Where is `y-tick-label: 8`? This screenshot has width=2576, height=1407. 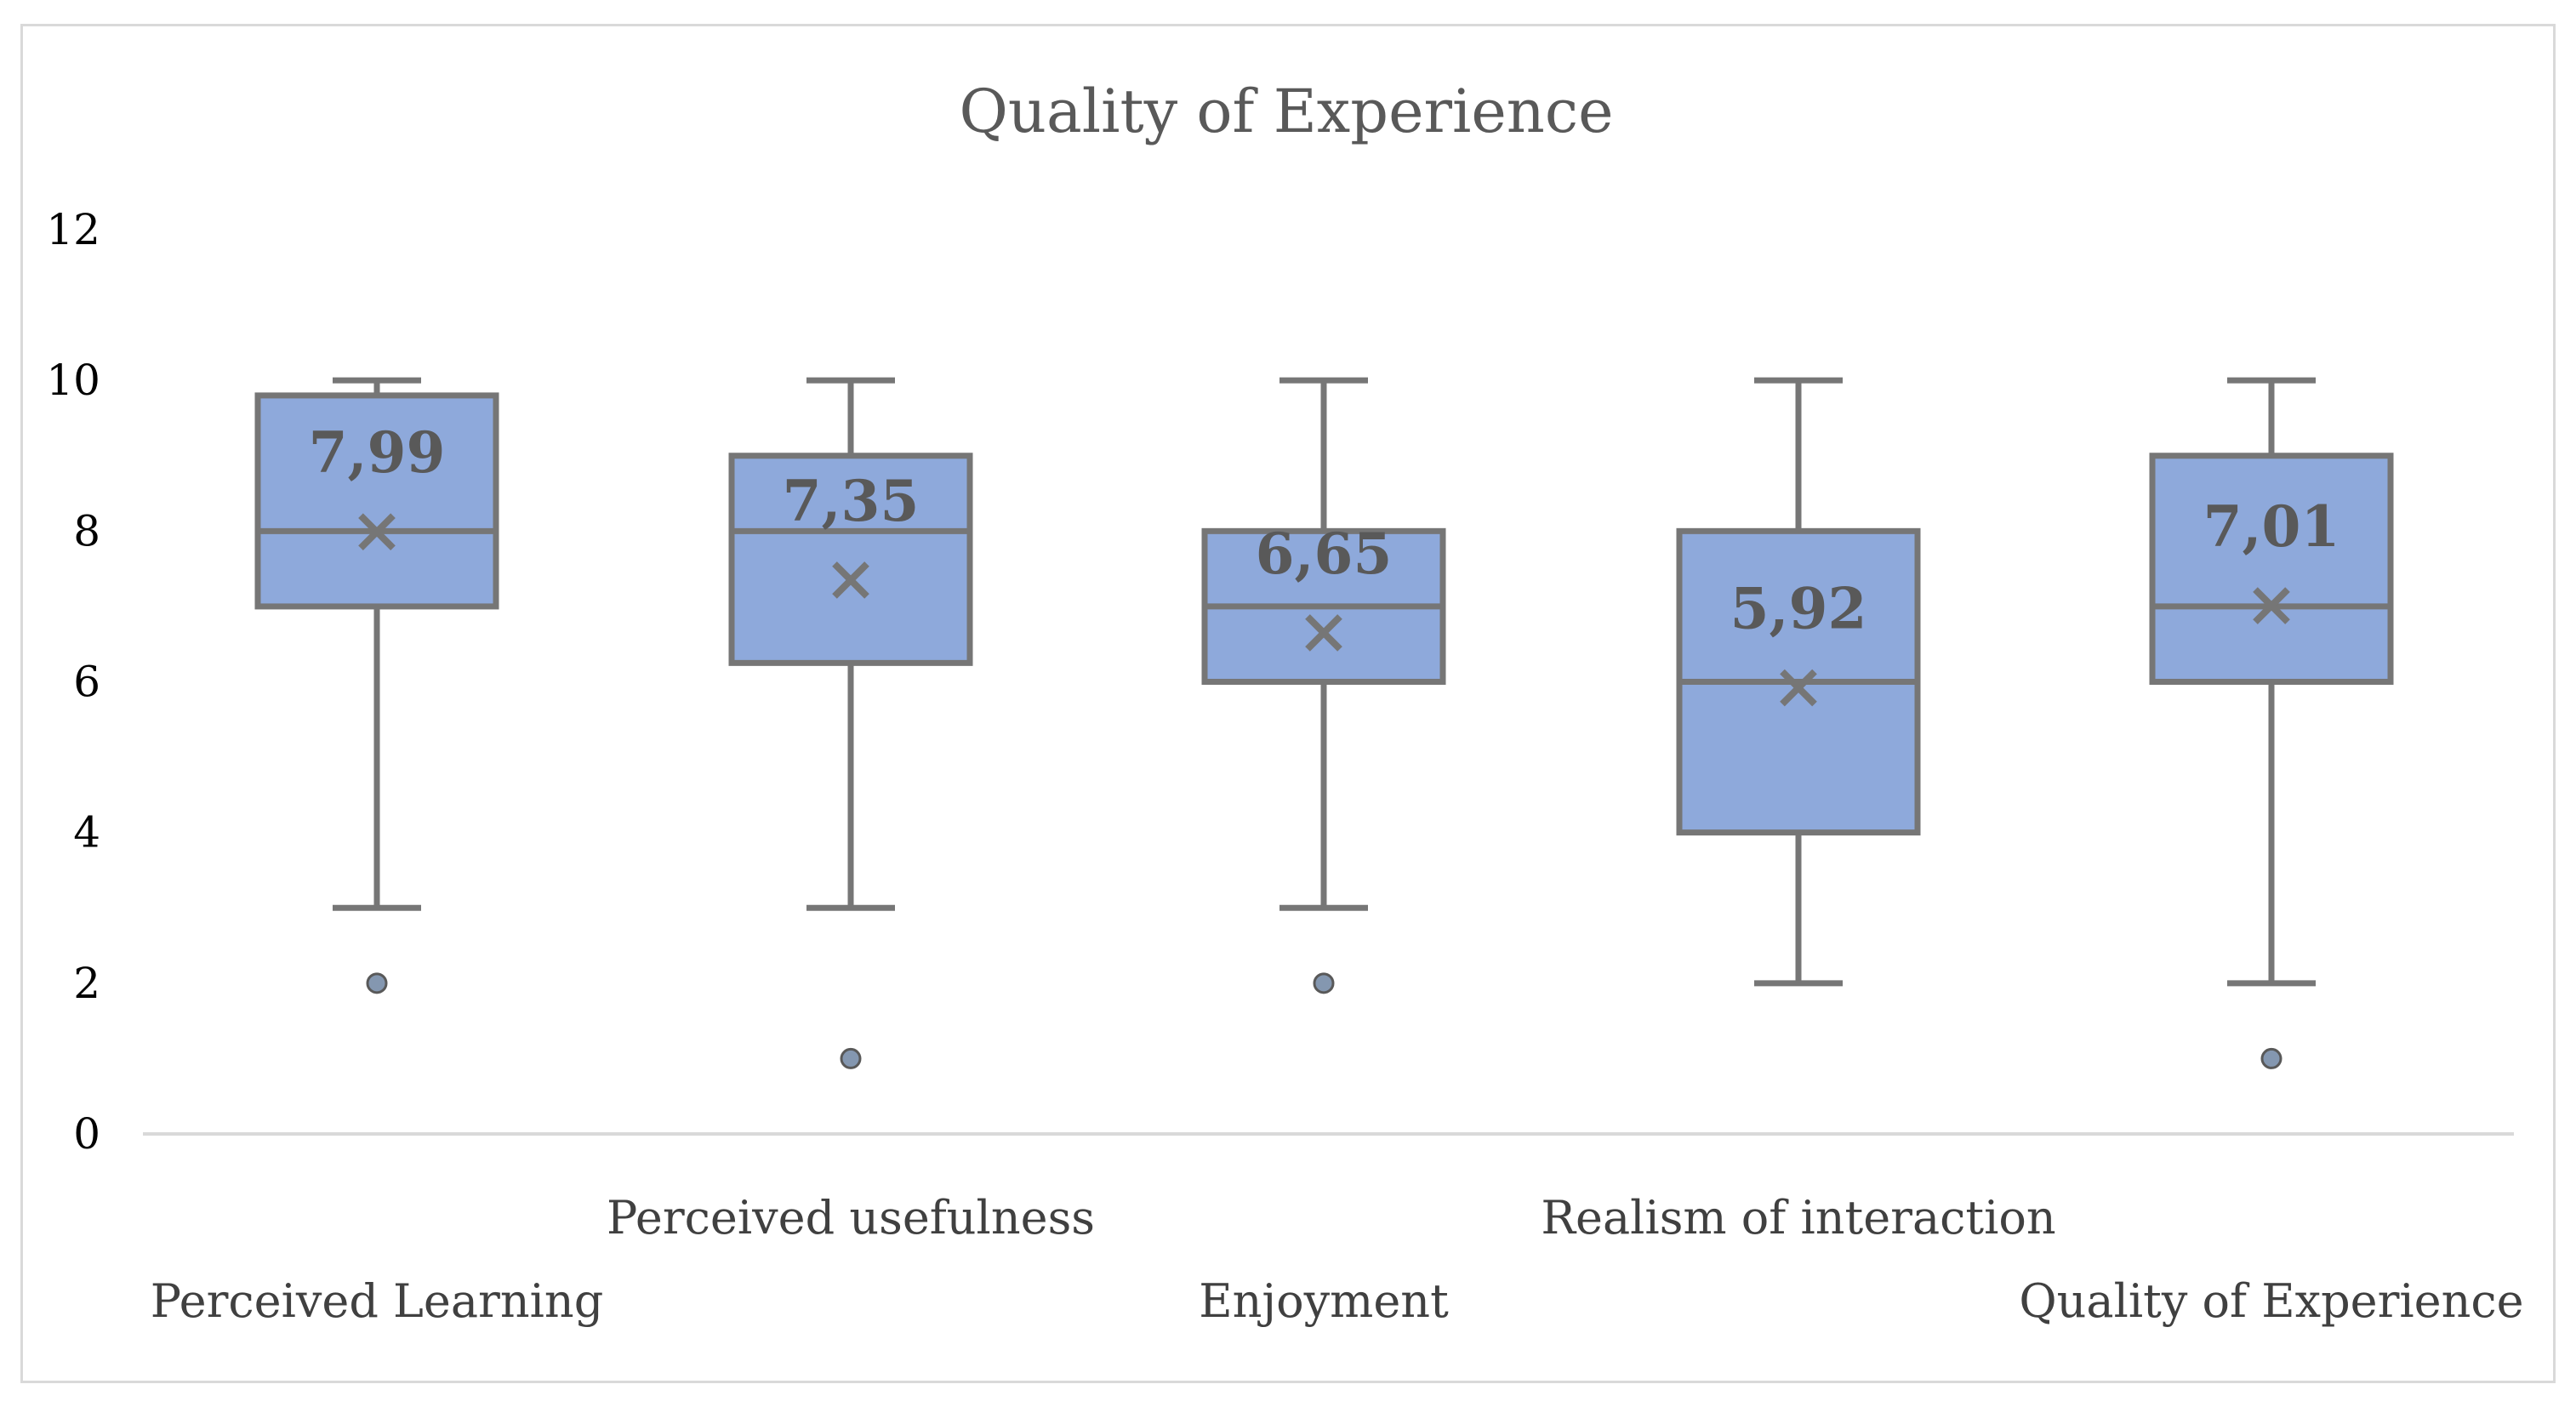 y-tick-label: 8 is located at coordinates (86, 530).